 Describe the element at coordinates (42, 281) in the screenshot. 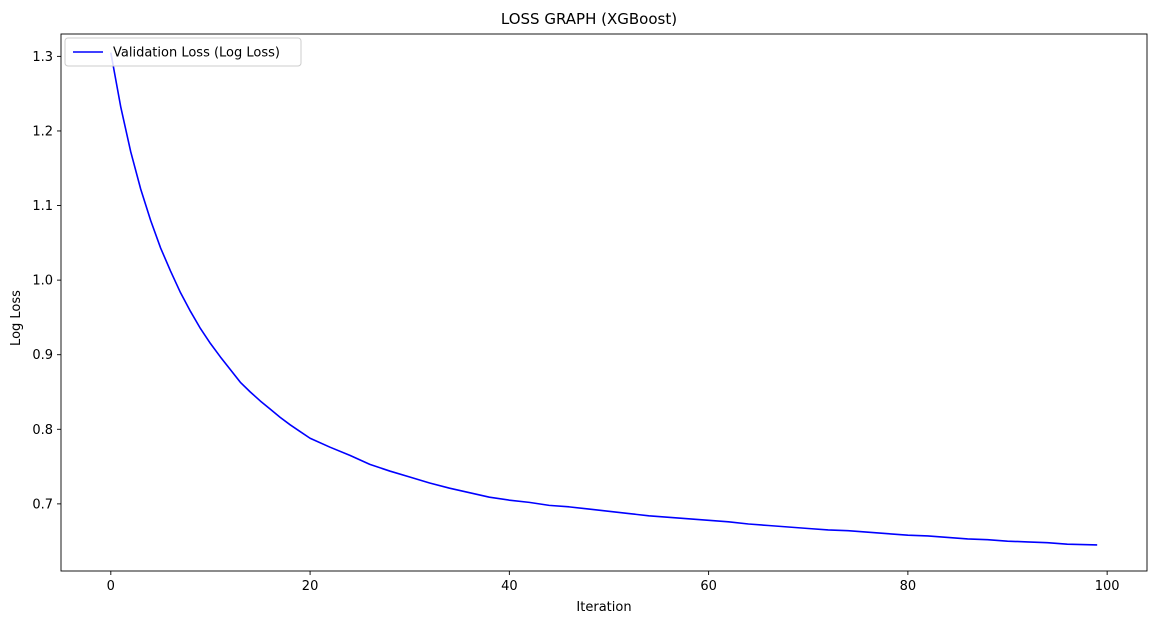

I see `y-tick-label-1: 1.0` at that location.